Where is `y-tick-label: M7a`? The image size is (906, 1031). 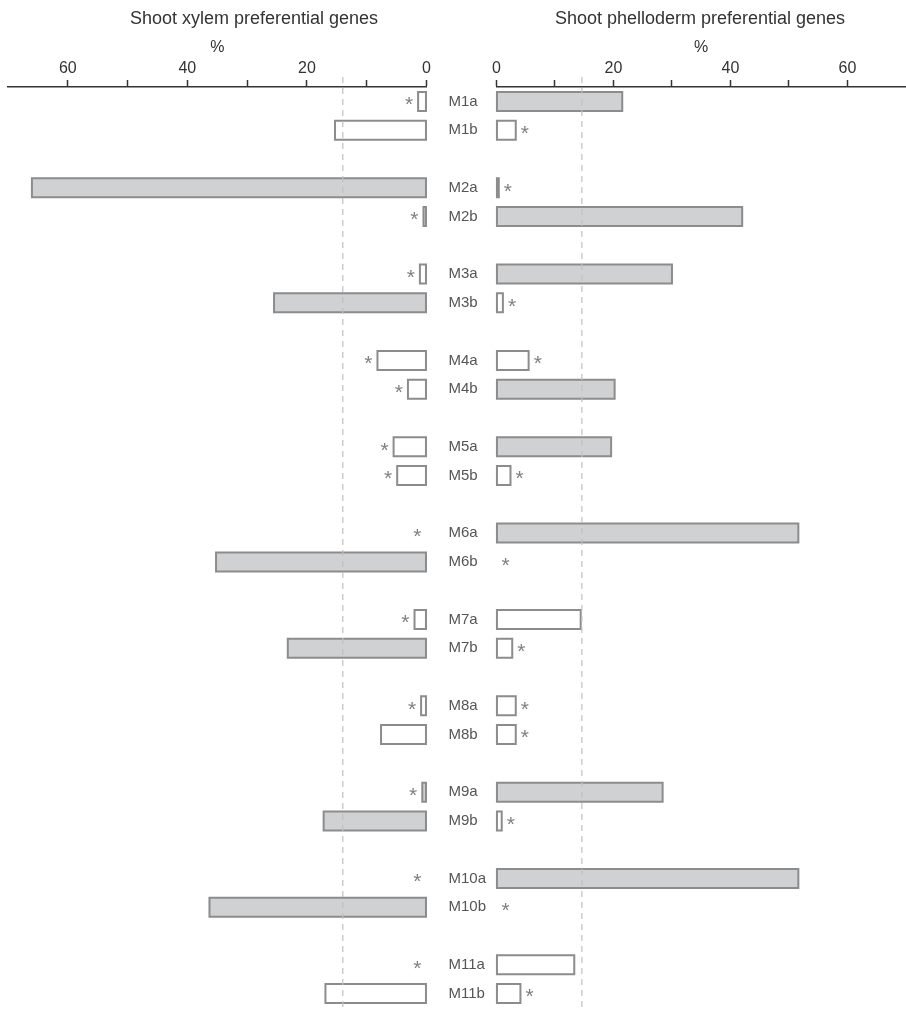
y-tick-label: M7a is located at coordinates (463, 618).